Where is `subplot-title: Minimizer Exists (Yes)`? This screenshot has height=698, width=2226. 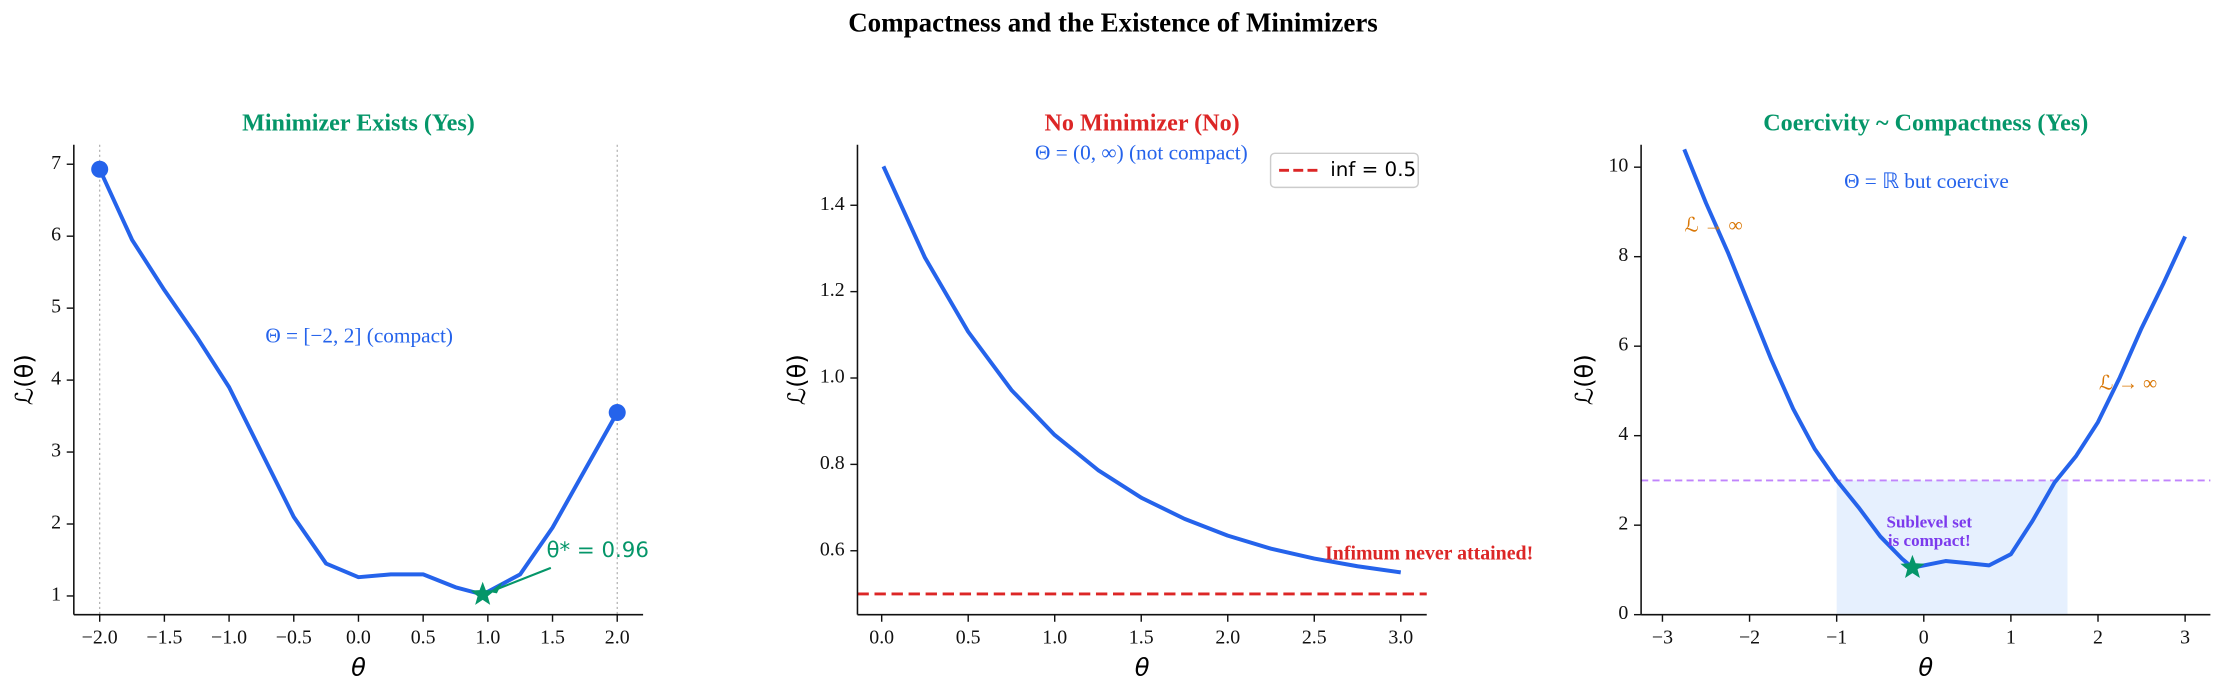 subplot-title: Minimizer Exists (Yes) is located at coordinates (358, 122).